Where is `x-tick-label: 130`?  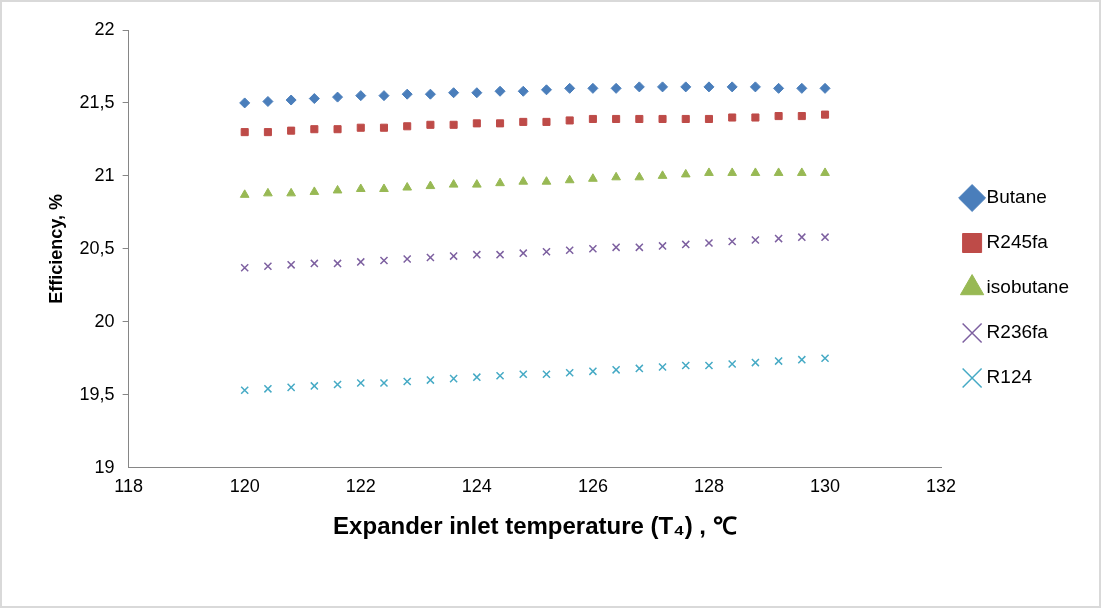
x-tick-label: 130 is located at coordinates (825, 486).